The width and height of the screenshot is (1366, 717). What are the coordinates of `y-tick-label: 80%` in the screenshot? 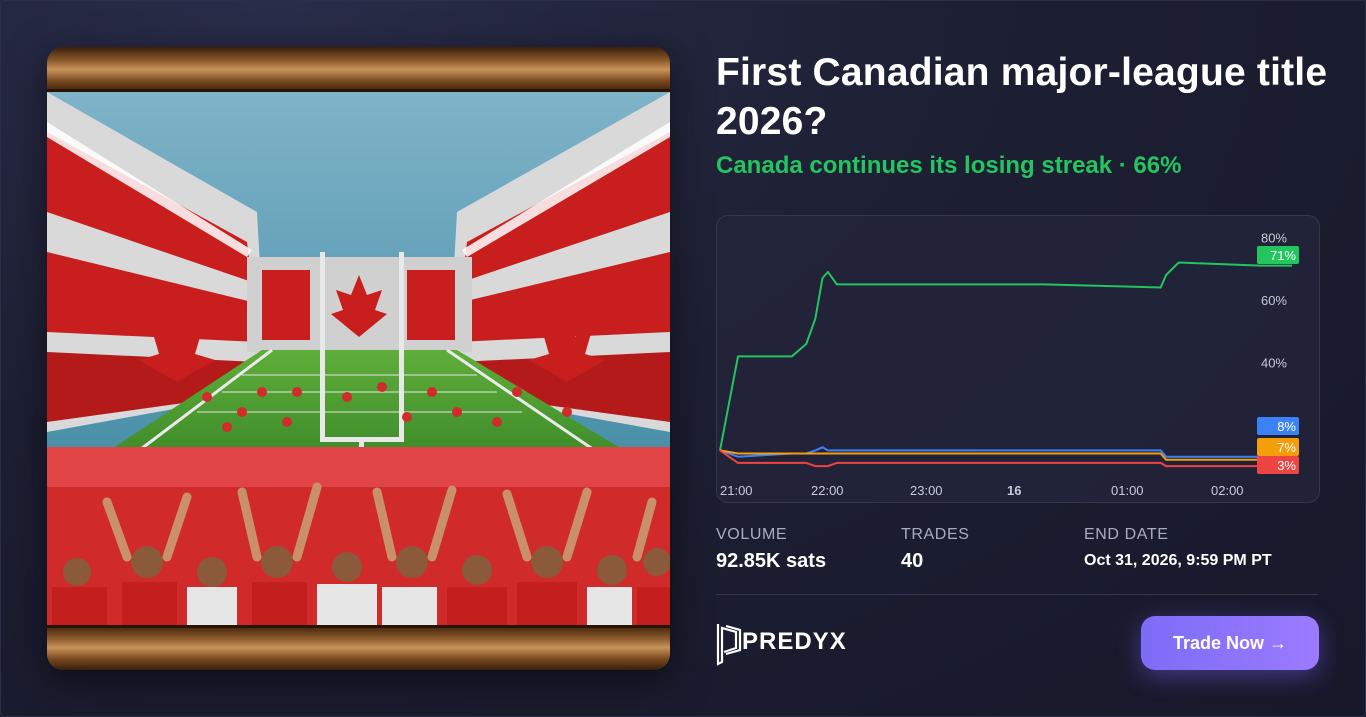 It's located at (1274, 237).